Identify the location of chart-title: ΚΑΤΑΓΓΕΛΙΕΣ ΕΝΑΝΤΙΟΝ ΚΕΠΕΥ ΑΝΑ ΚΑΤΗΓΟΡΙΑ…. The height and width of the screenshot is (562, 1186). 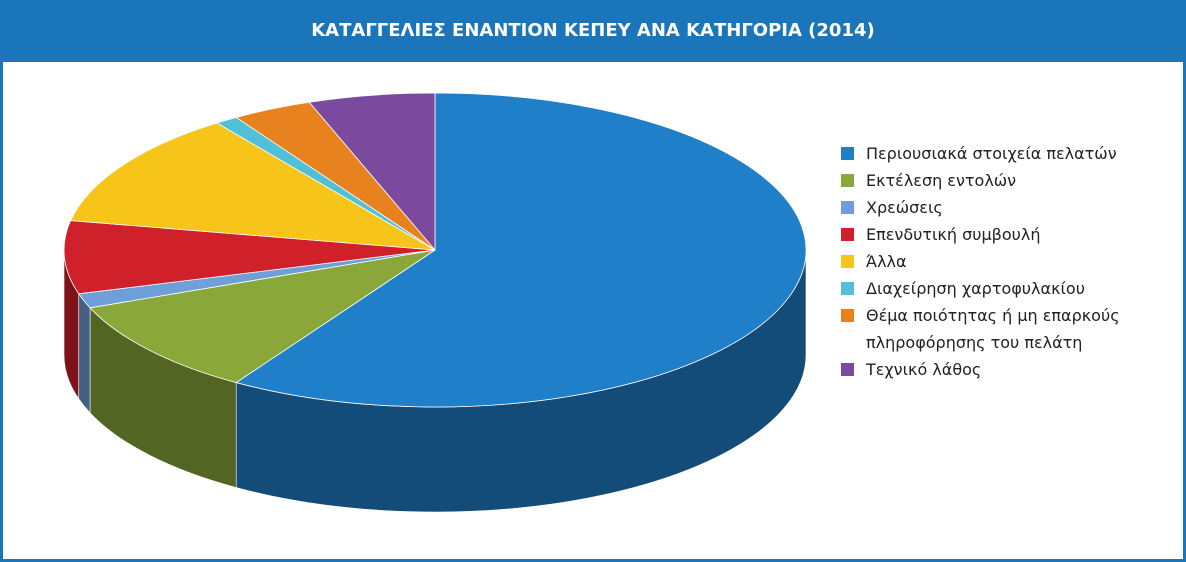
(593, 31).